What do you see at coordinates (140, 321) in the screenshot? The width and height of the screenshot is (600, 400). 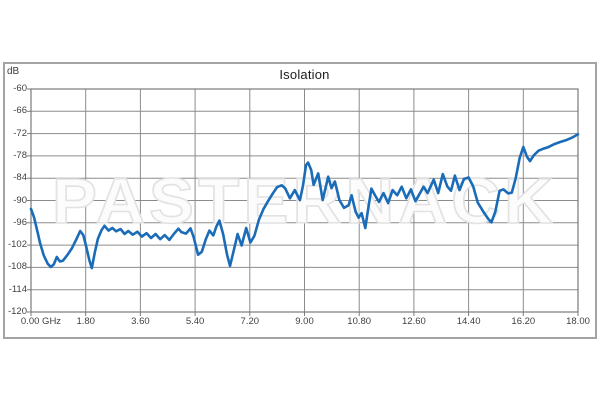 I see `x-tick-label: 3.60` at bounding box center [140, 321].